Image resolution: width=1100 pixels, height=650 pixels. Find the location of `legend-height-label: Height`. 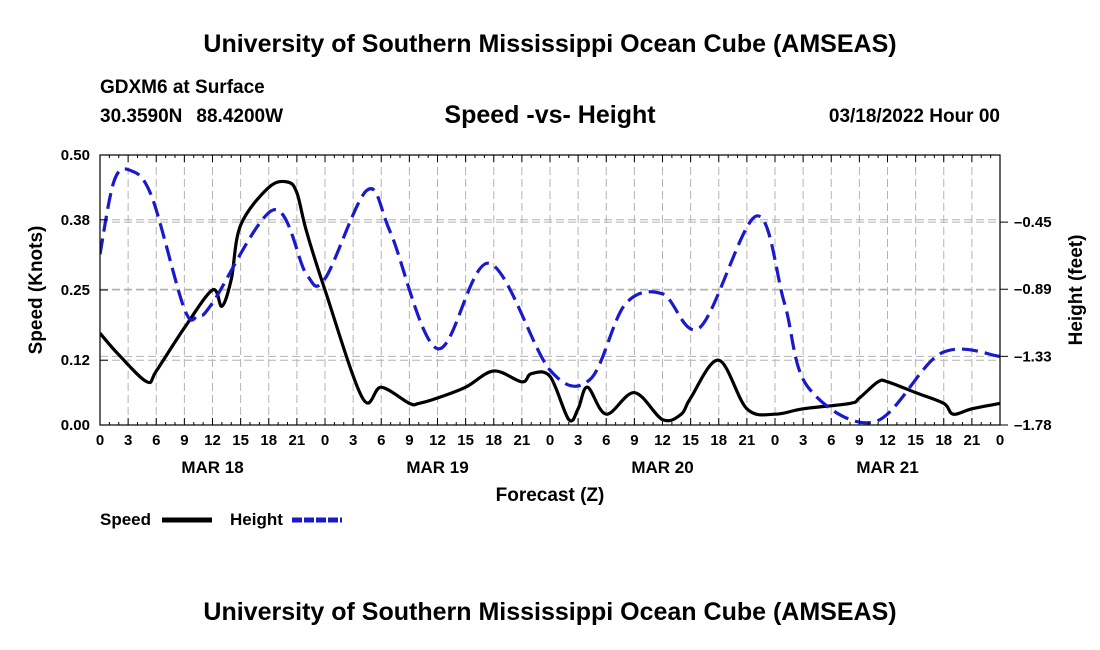

legend-height-label: Height is located at coordinates (256, 519).